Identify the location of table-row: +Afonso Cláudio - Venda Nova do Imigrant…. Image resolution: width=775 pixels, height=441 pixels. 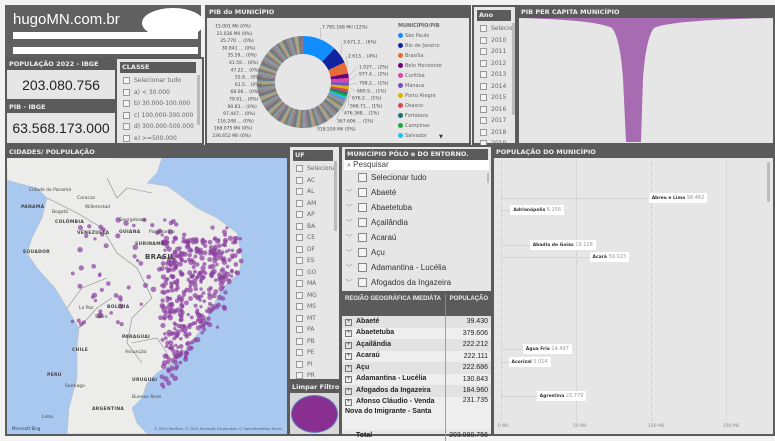
(416, 413).